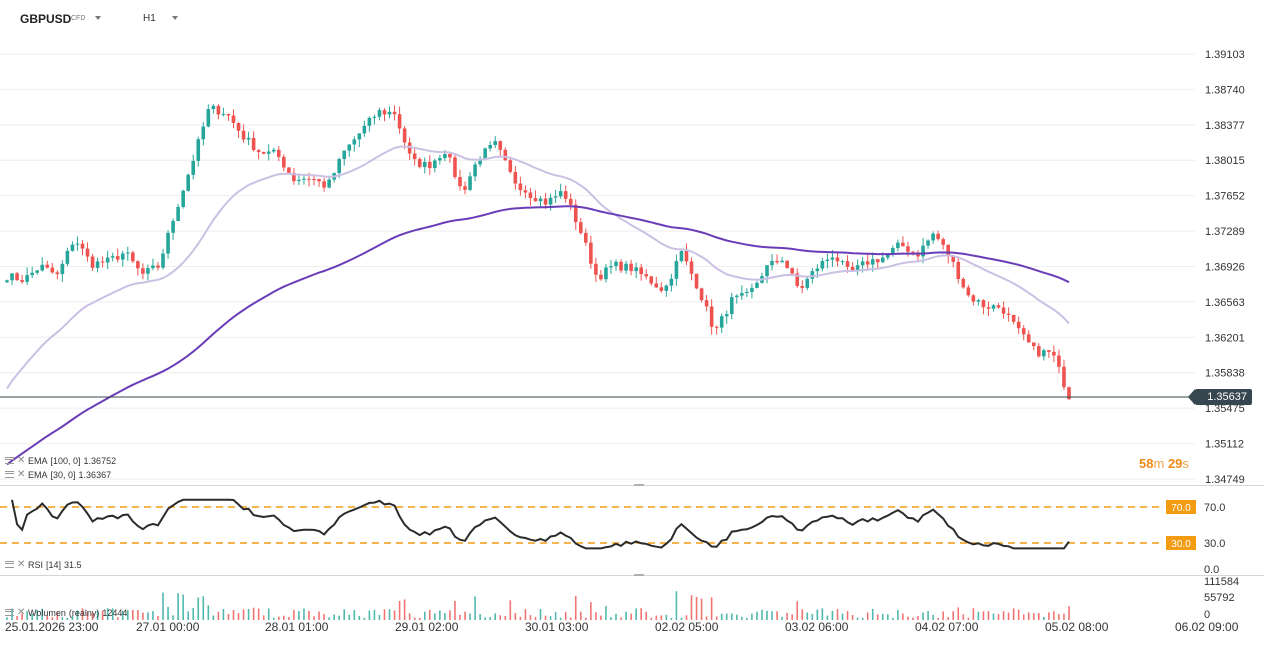  What do you see at coordinates (1207, 615) in the screenshot?
I see `volume-axis-label: 0` at bounding box center [1207, 615].